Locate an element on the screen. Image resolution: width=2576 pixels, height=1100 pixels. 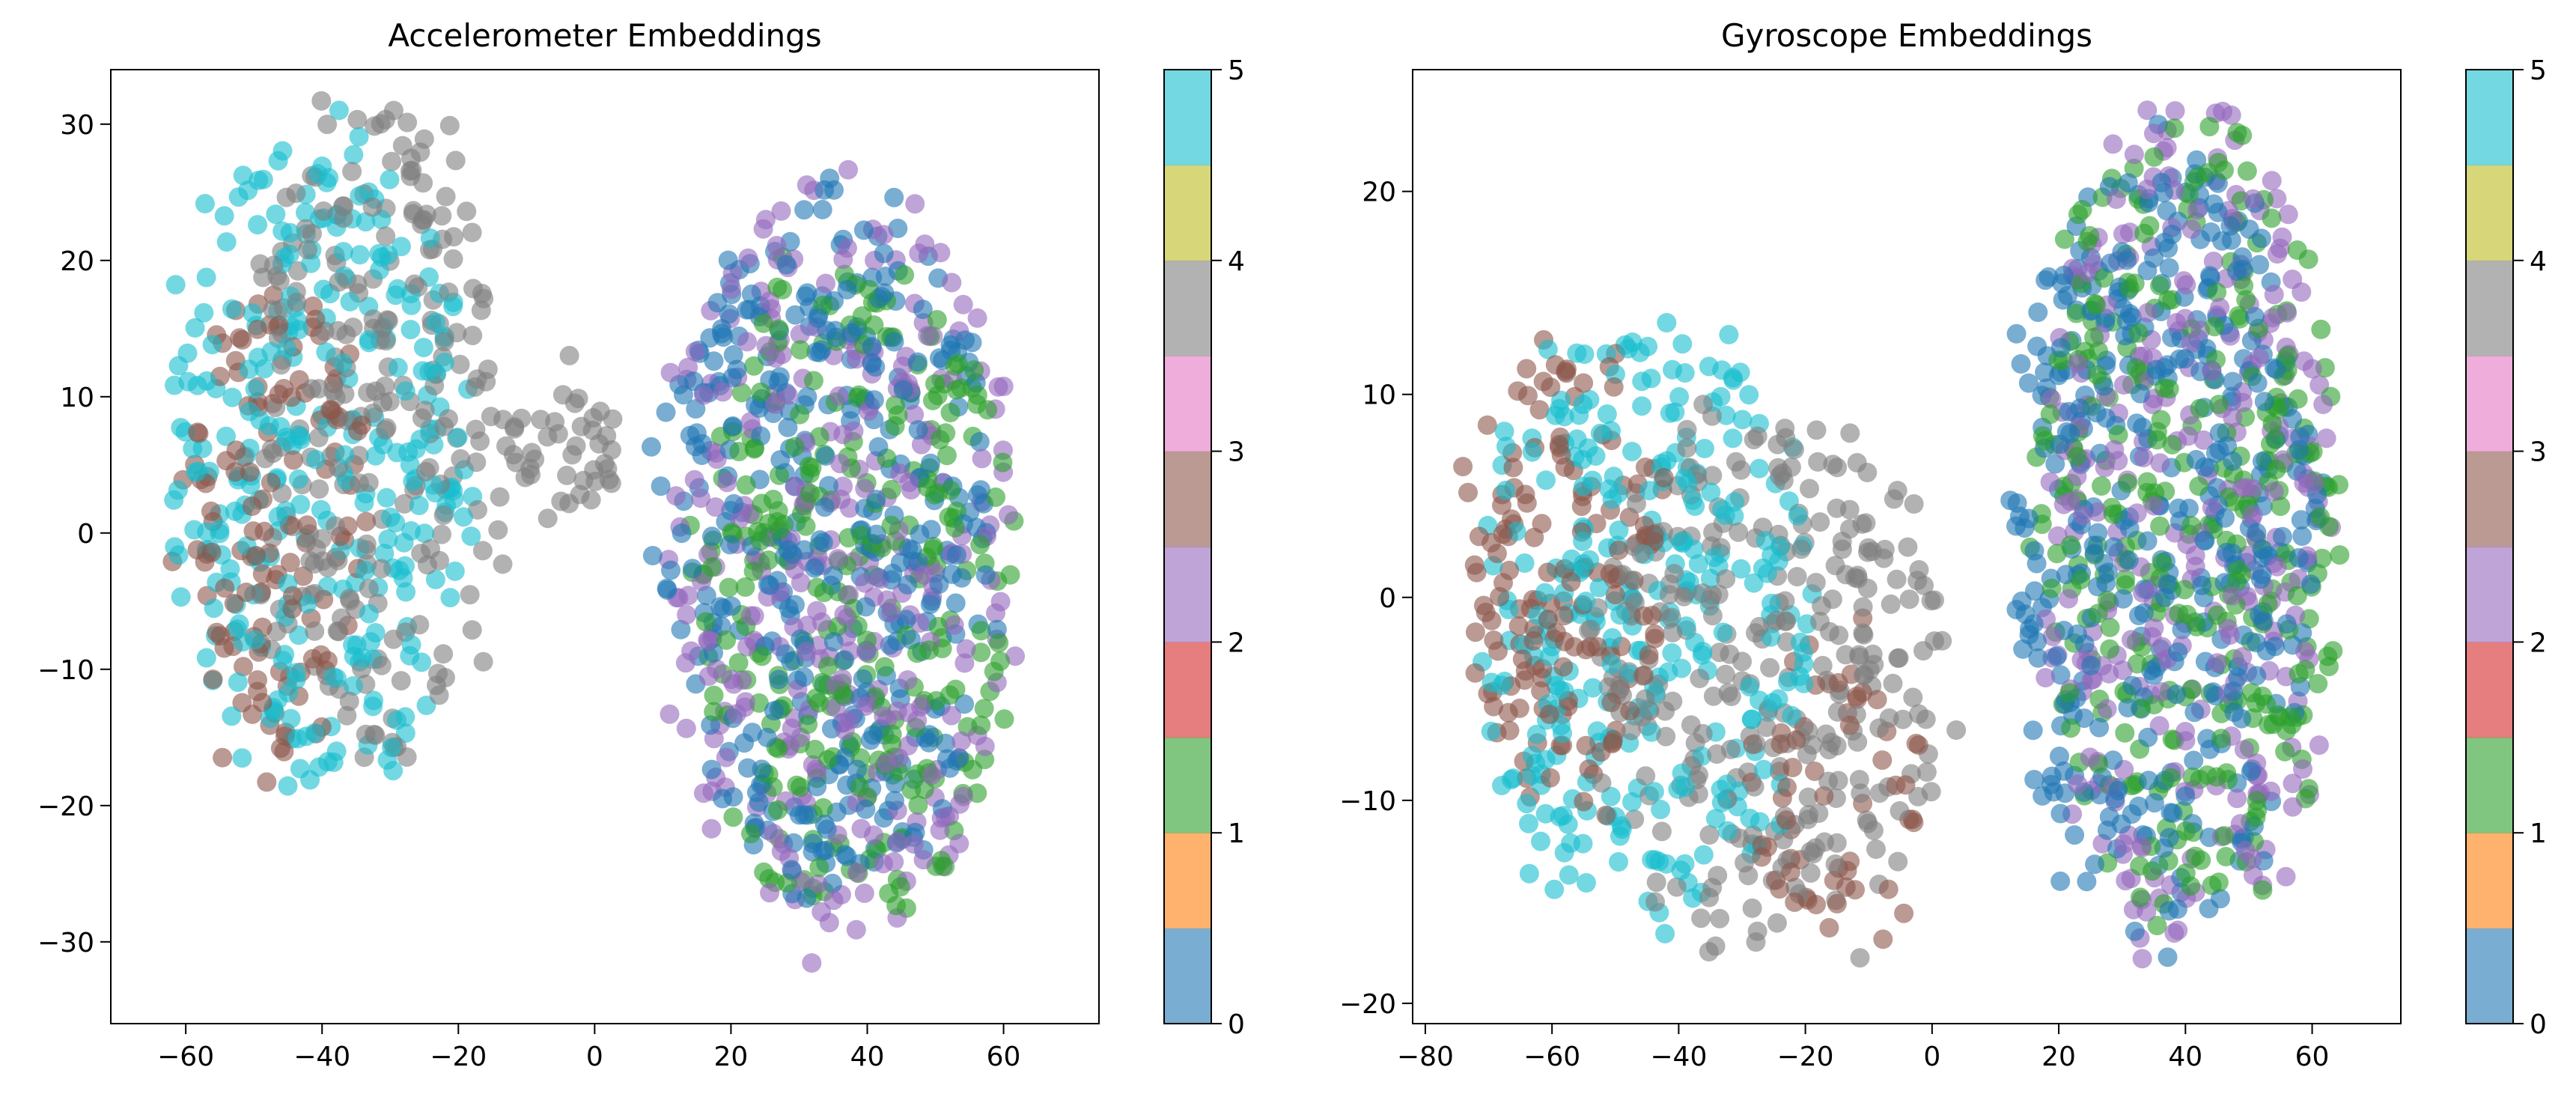
x-tick-label: −60 is located at coordinates (1551, 1057).